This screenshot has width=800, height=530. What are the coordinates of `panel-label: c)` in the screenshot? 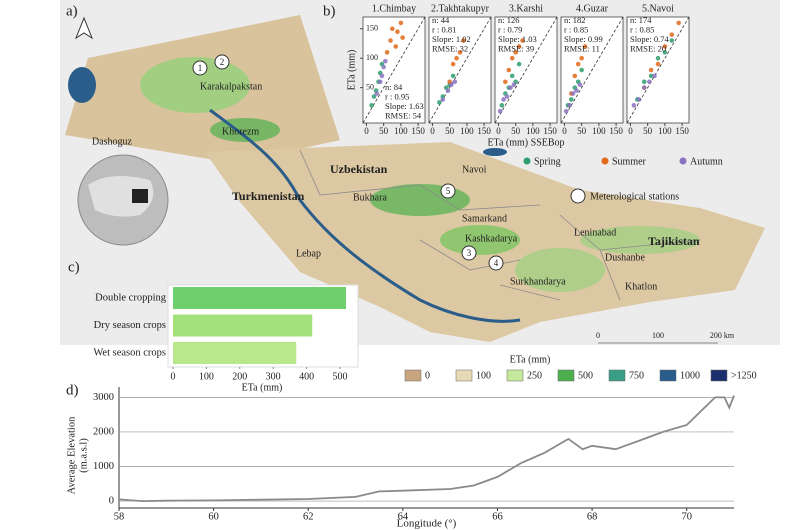 It's located at (74, 267).